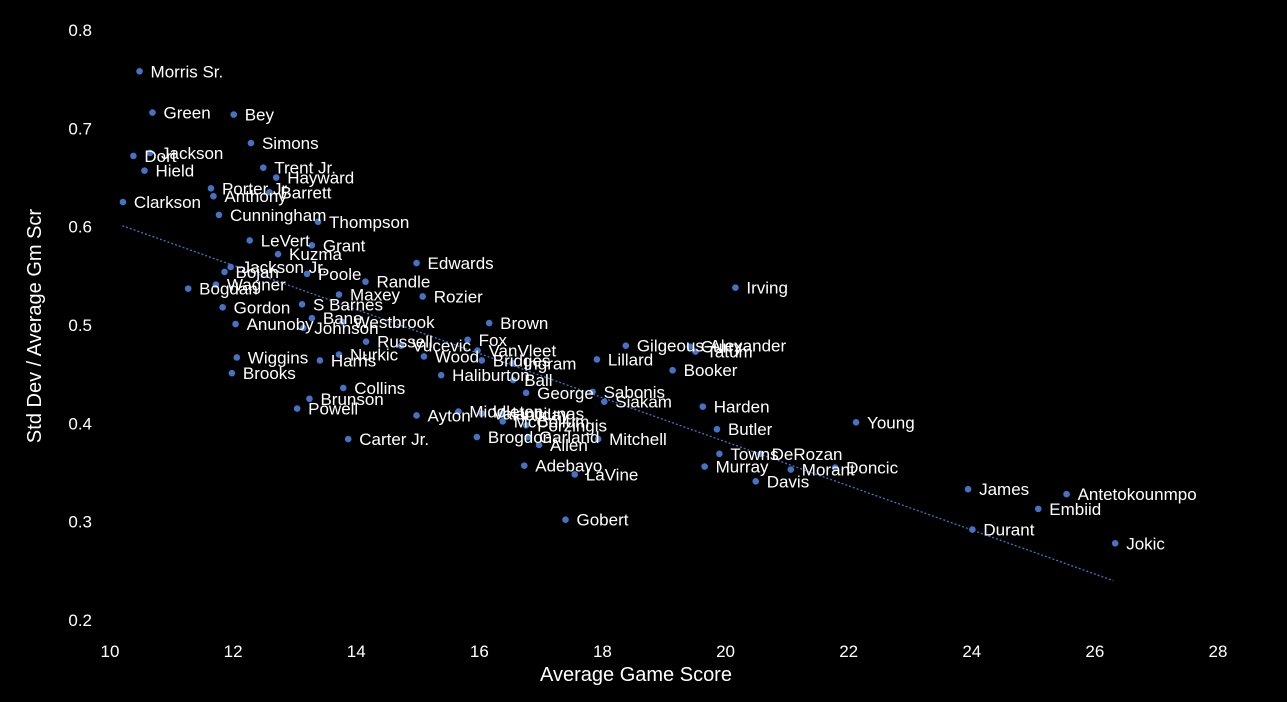 The width and height of the screenshot is (1287, 702). I want to click on x-tick-label: 18, so click(602, 651).